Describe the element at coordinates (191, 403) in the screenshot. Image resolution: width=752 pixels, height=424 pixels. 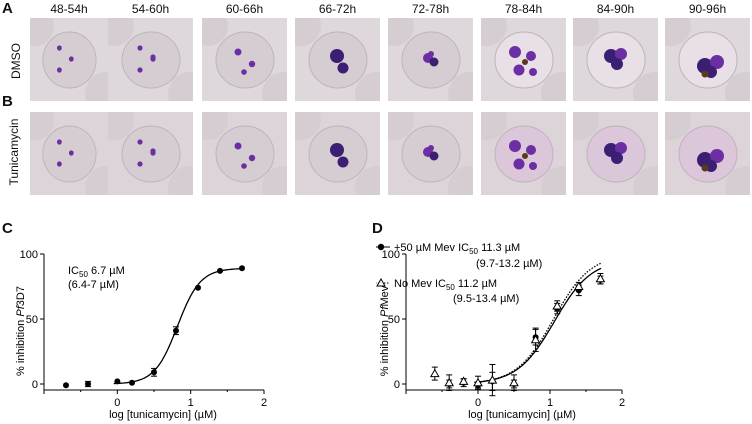
I see `c-x-tick-label: 1` at that location.